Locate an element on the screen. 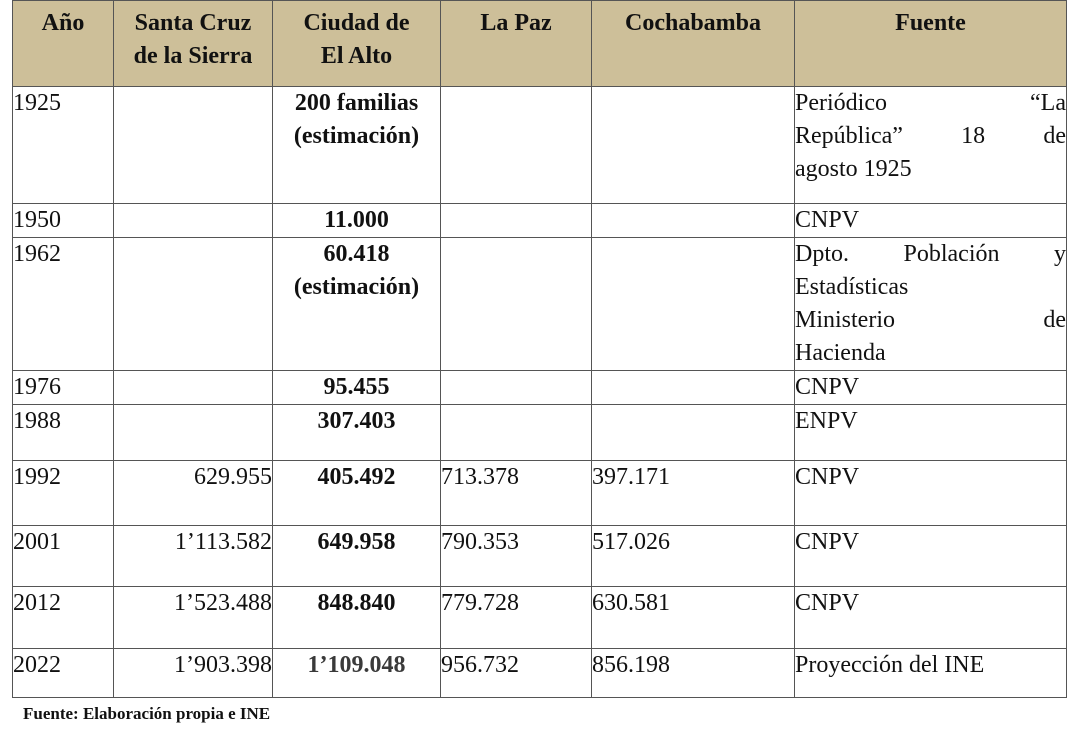 This screenshot has height=738, width=1068. table-row: 2001 1’113.582 649.958 790.353 517.026 CNPV is located at coordinates (539, 556).